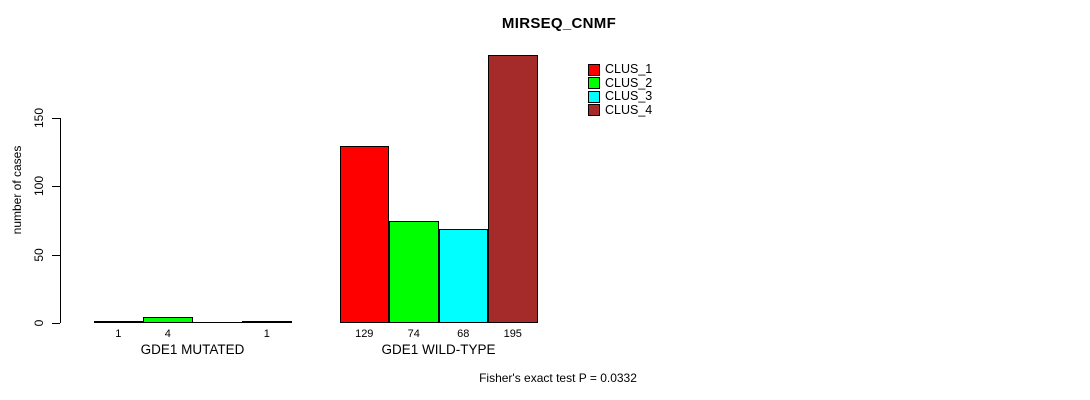 This screenshot has width=1090, height=400. What do you see at coordinates (629, 109) in the screenshot?
I see `legend-label: CLUS_4` at bounding box center [629, 109].